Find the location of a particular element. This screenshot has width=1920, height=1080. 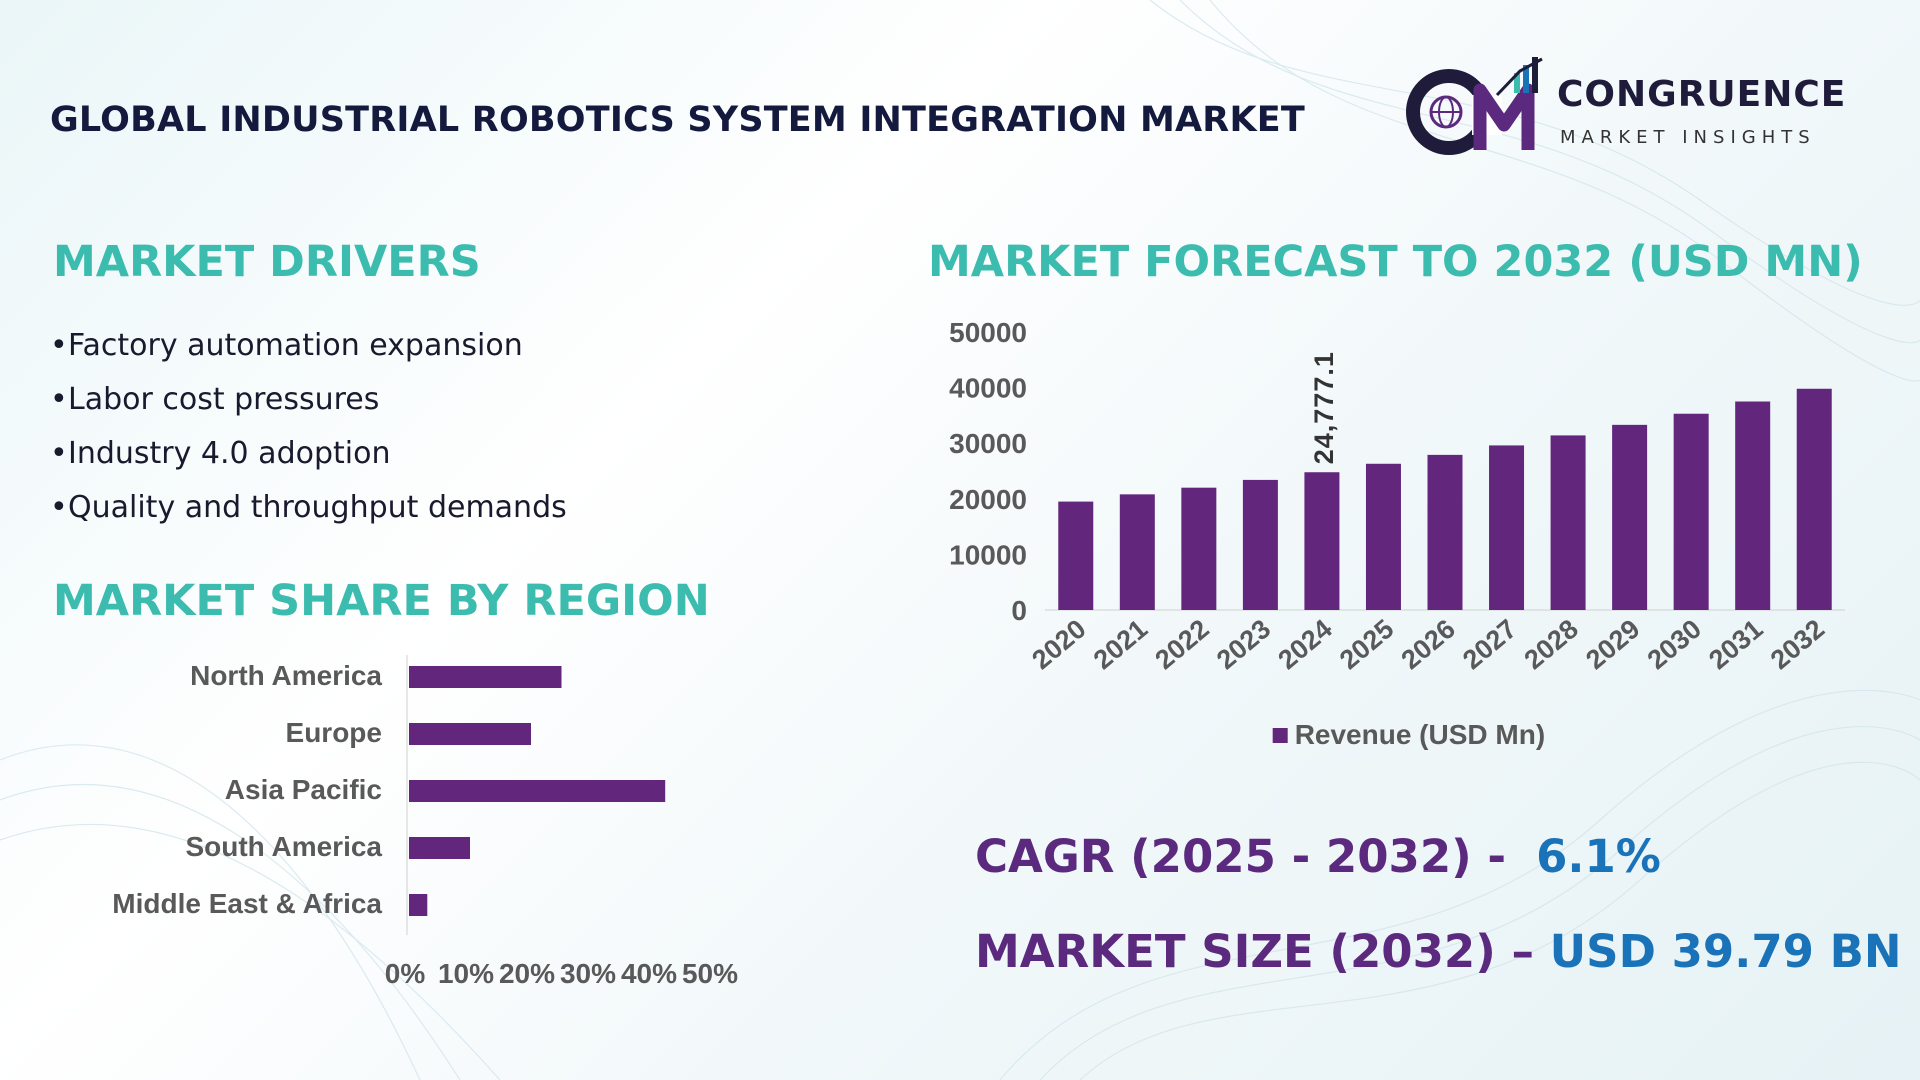

forecast-x-tick-label: 2030 is located at coordinates (1674, 645).